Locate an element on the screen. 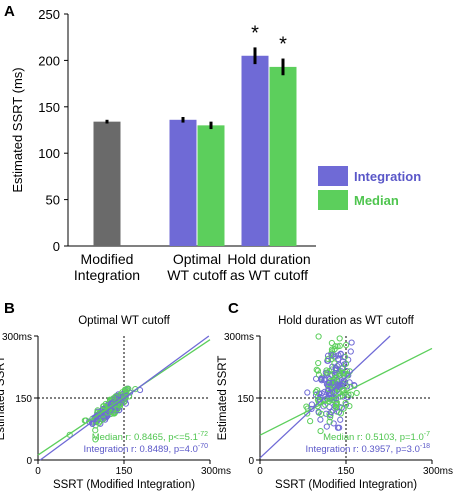 This screenshot has width=454, height=491. y-axis-label: Estimated SSRT (ms) is located at coordinates (17, 129).